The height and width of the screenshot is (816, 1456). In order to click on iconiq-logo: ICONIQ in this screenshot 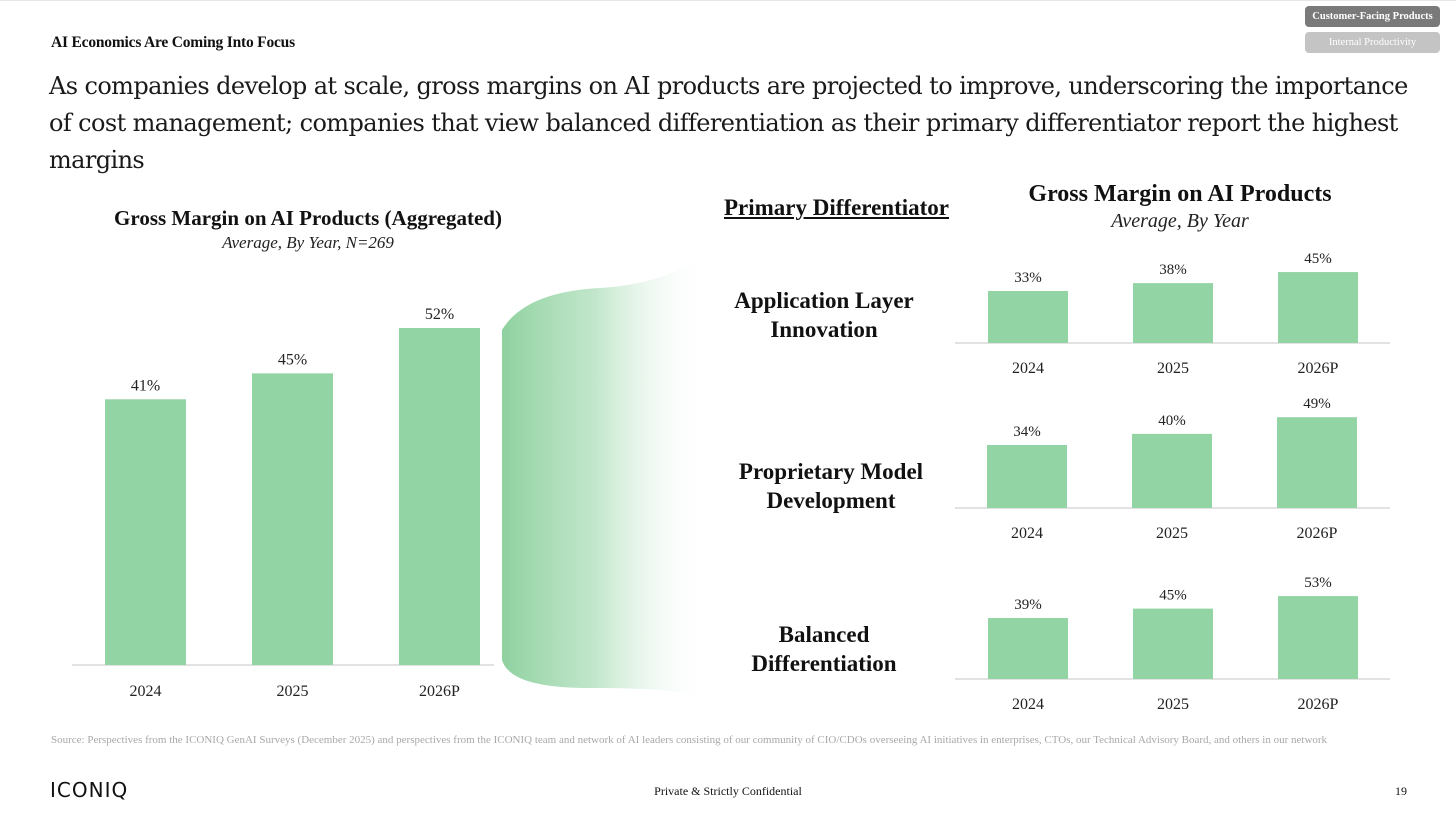, I will do `click(89, 790)`.